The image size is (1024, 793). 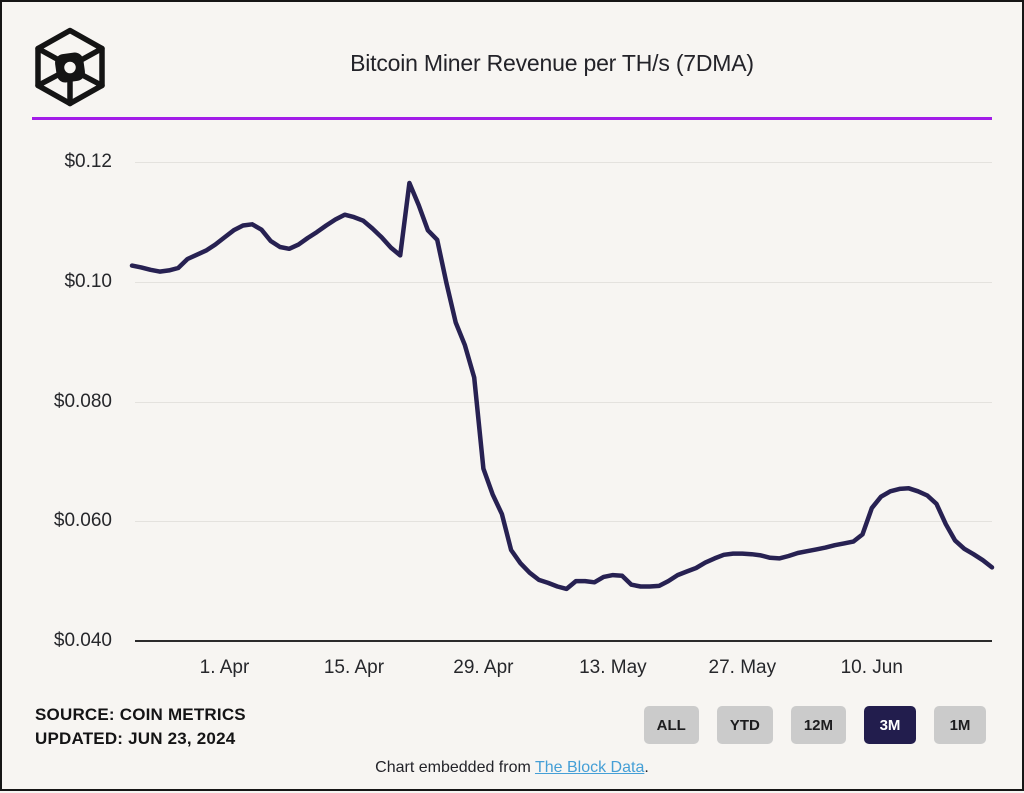 What do you see at coordinates (88, 281) in the screenshot?
I see `y-tick-label: $0.10` at bounding box center [88, 281].